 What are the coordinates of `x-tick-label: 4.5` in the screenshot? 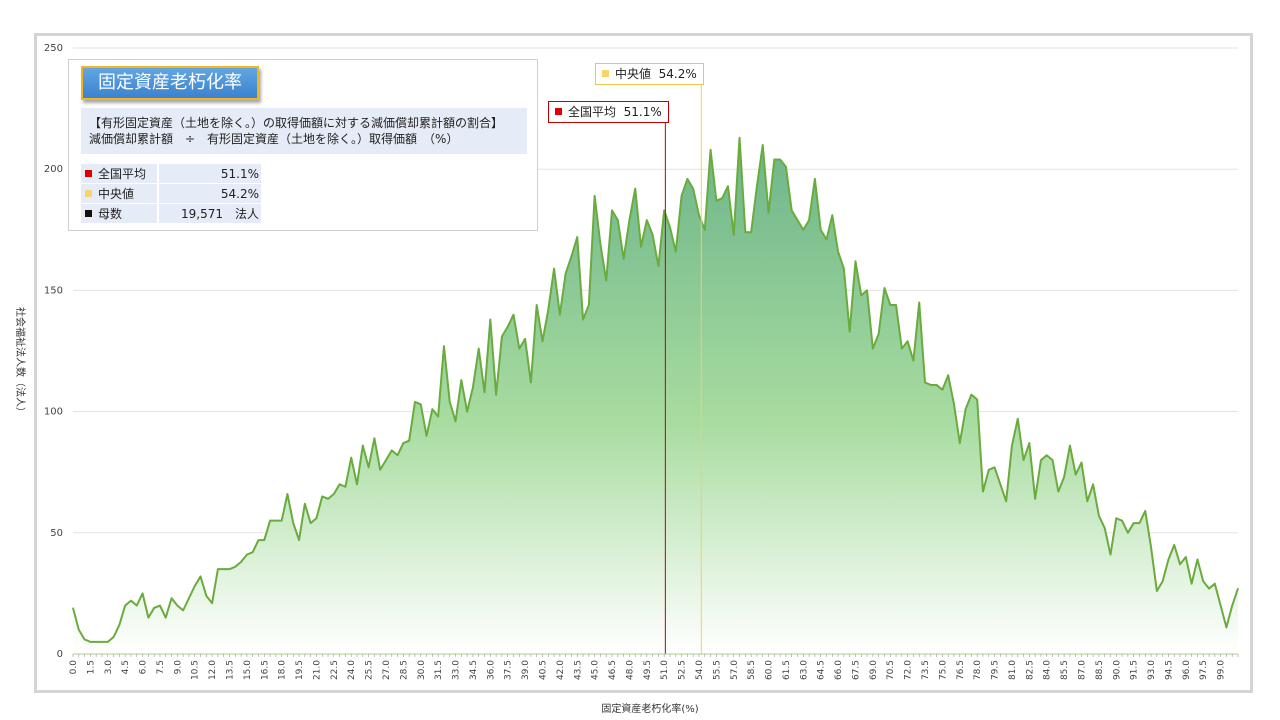 It's located at (126, 667).